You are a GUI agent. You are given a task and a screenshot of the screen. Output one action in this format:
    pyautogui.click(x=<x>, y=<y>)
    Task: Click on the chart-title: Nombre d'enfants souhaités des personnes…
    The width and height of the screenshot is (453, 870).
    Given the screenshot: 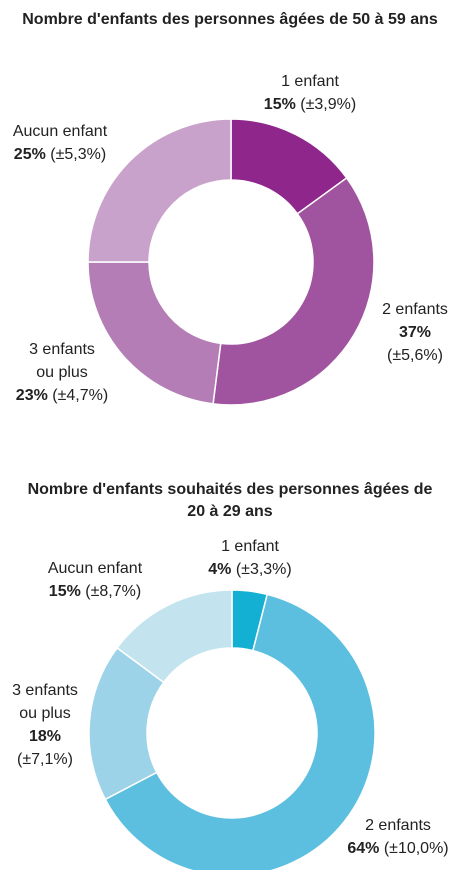 What is the action you would take?
    pyautogui.click(x=230, y=500)
    